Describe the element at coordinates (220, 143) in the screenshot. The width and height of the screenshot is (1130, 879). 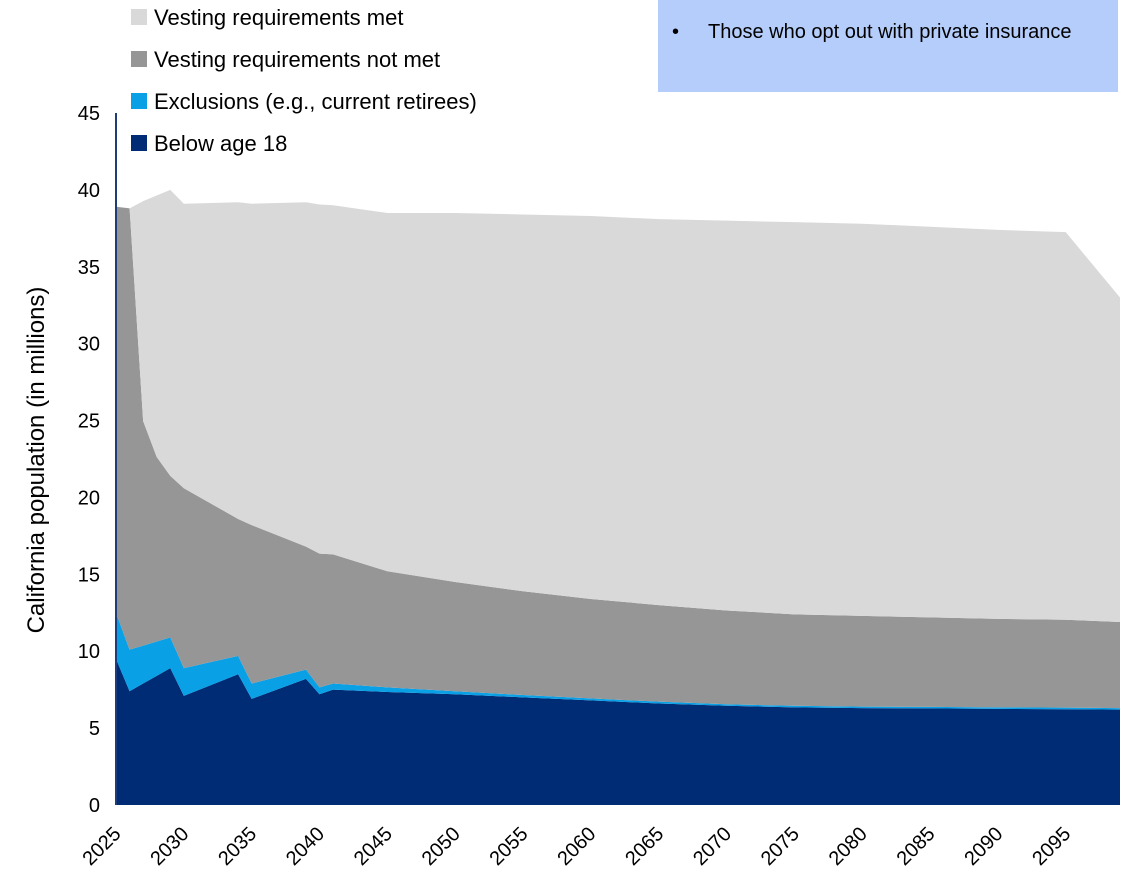
I see `legend-label: Below age 18` at that location.